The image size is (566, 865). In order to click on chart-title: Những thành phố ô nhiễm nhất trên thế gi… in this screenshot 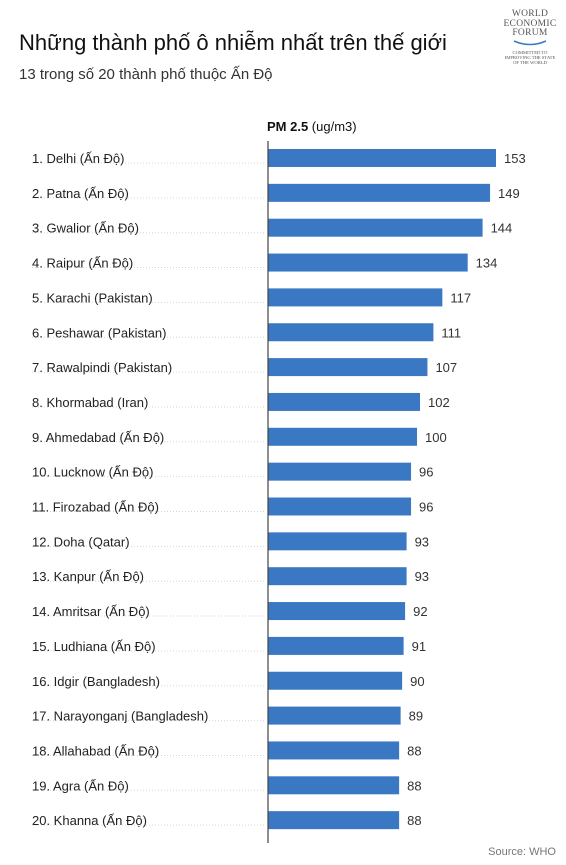, I will do `click(233, 42)`.